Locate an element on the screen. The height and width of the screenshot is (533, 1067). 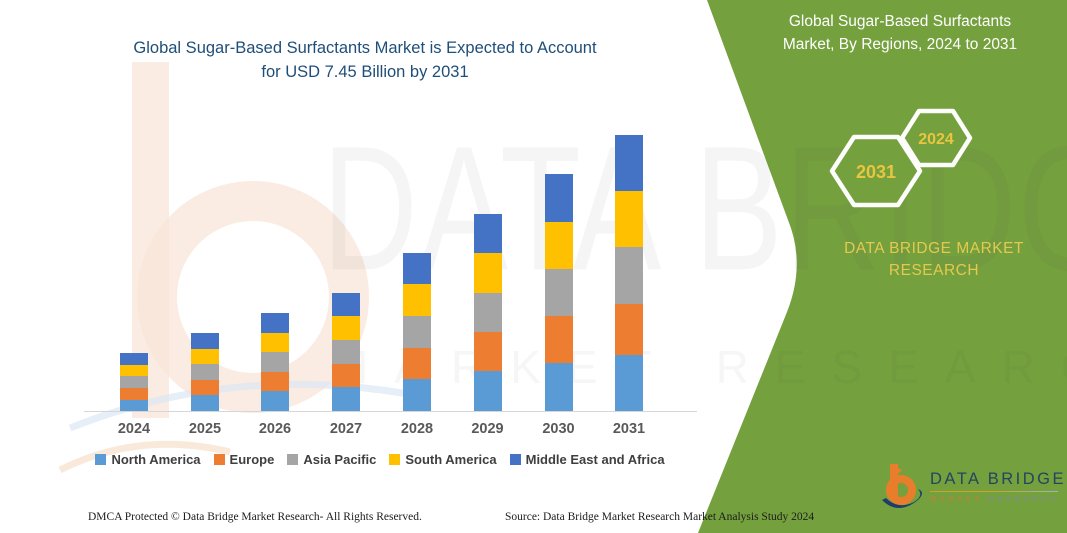
legend-item: South America is located at coordinates (443, 459).